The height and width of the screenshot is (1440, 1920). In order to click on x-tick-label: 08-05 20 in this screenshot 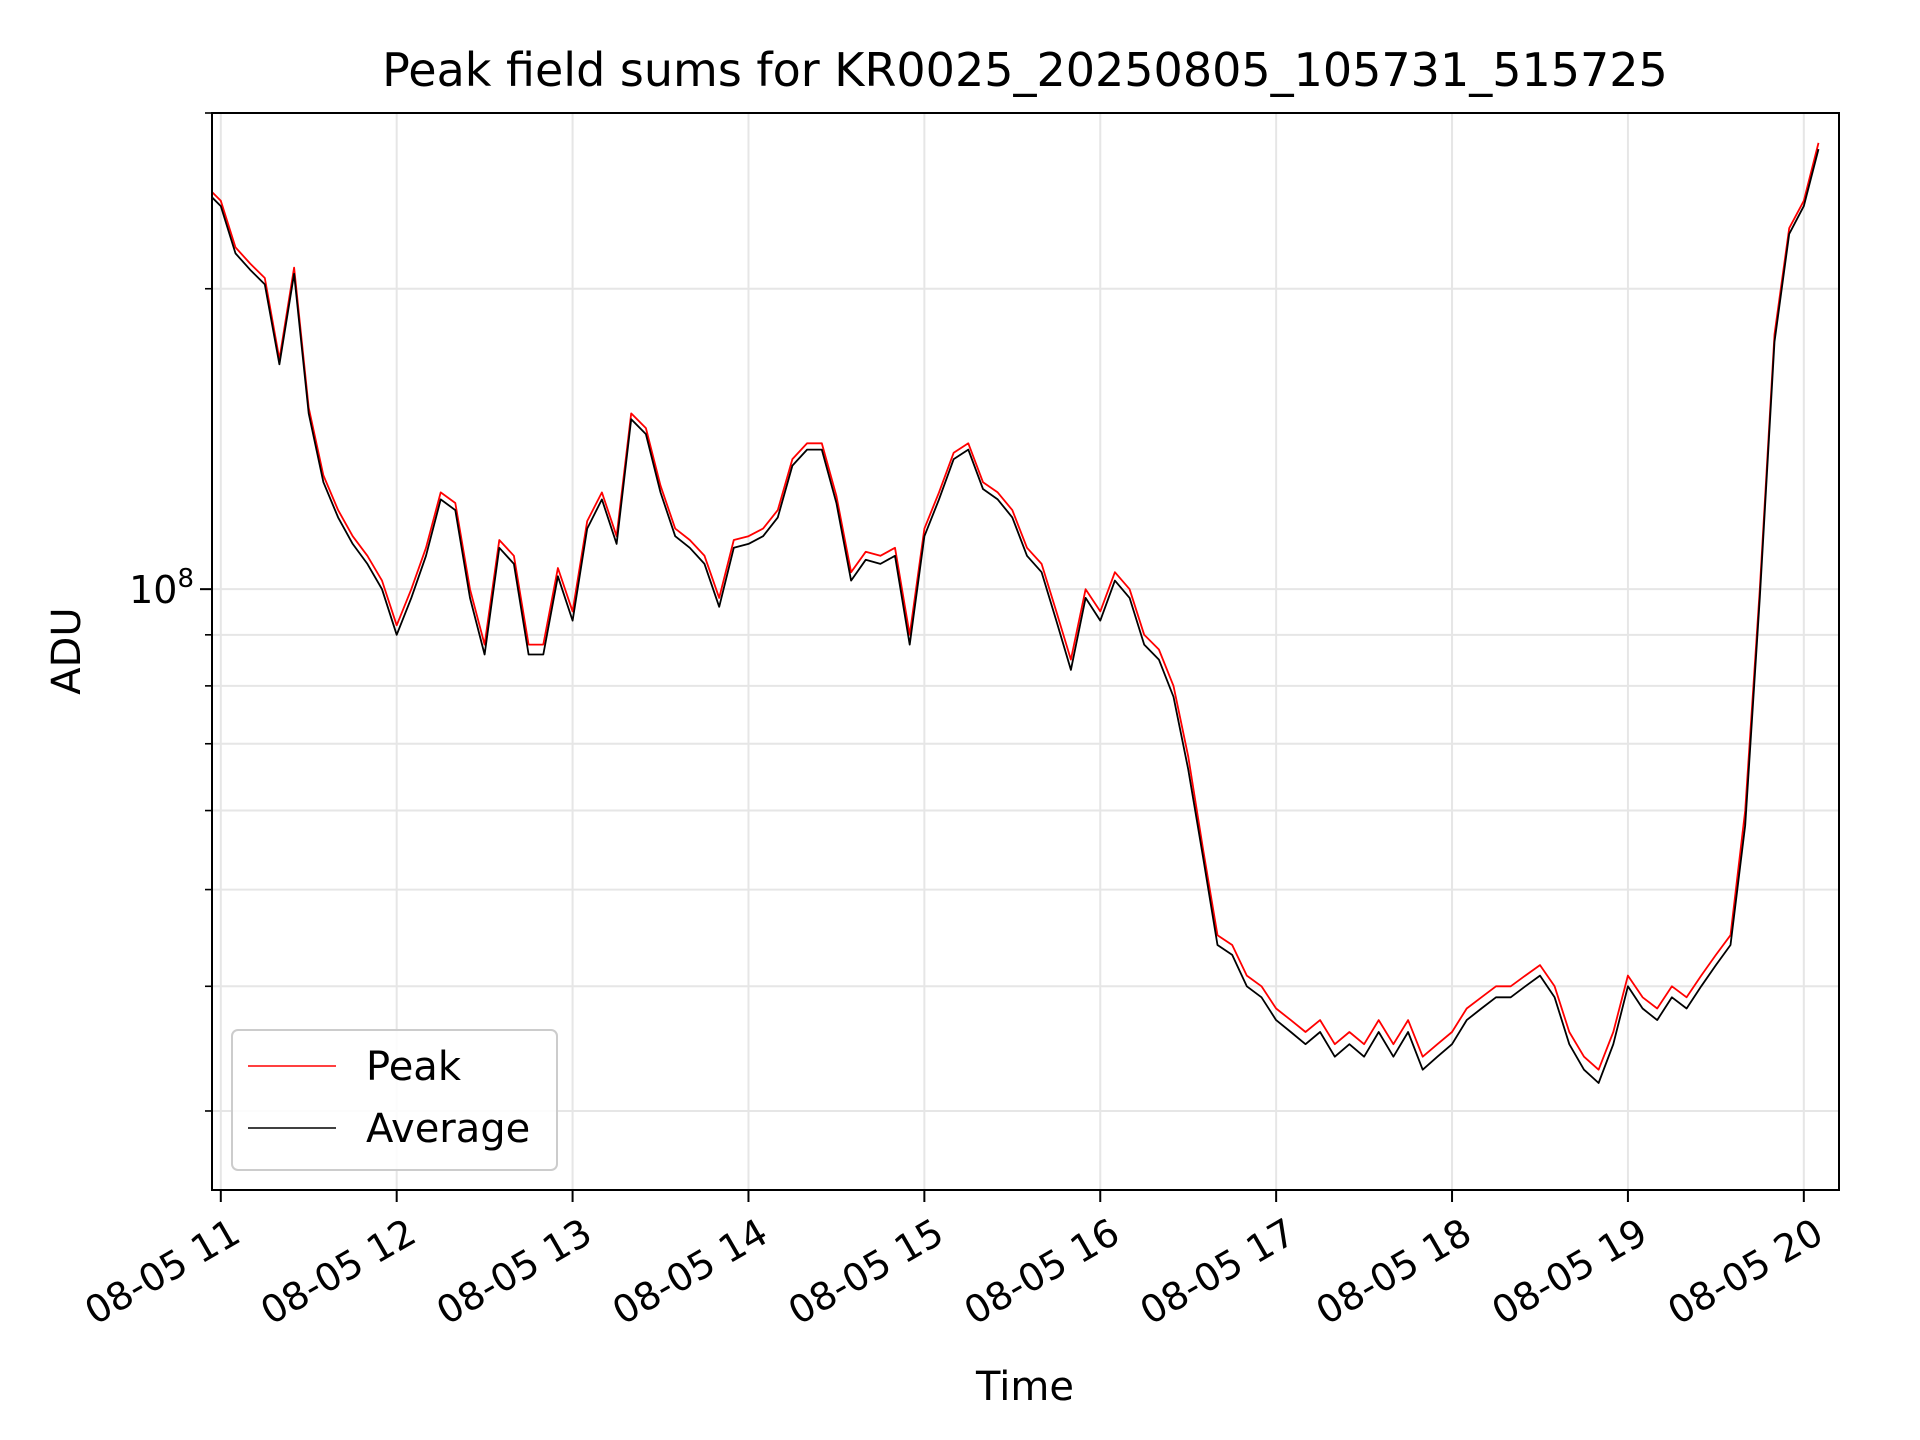, I will do `click(1745, 1272)`.